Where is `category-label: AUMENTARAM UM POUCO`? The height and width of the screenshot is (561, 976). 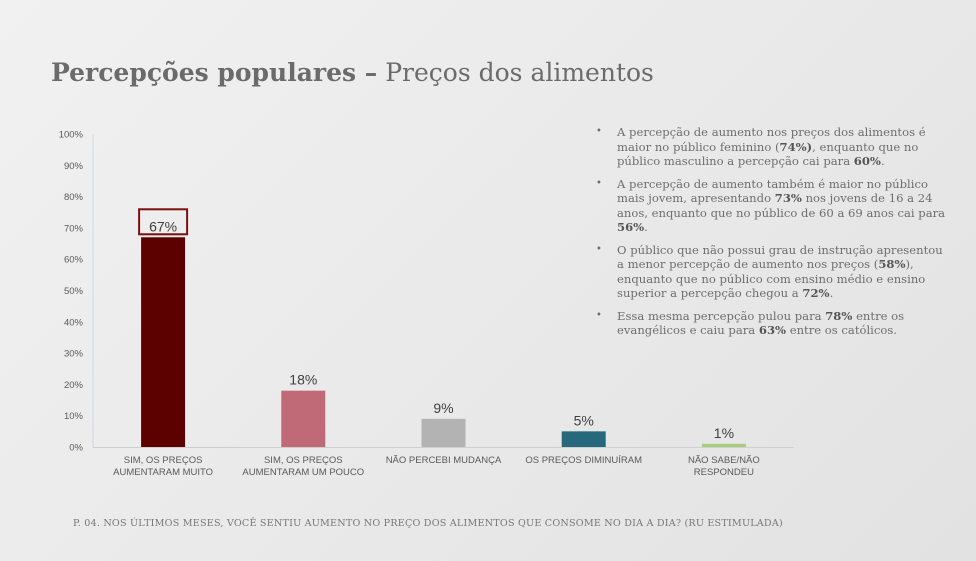 category-label: AUMENTARAM UM POUCO is located at coordinates (303, 472).